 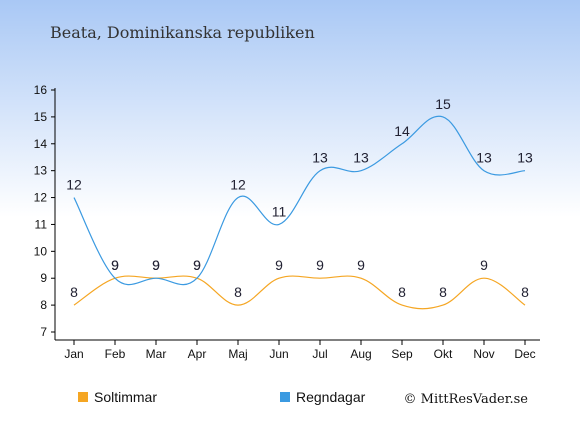 I want to click on chart-title: Beata, Dominikanska republiken, so click(x=182, y=32).